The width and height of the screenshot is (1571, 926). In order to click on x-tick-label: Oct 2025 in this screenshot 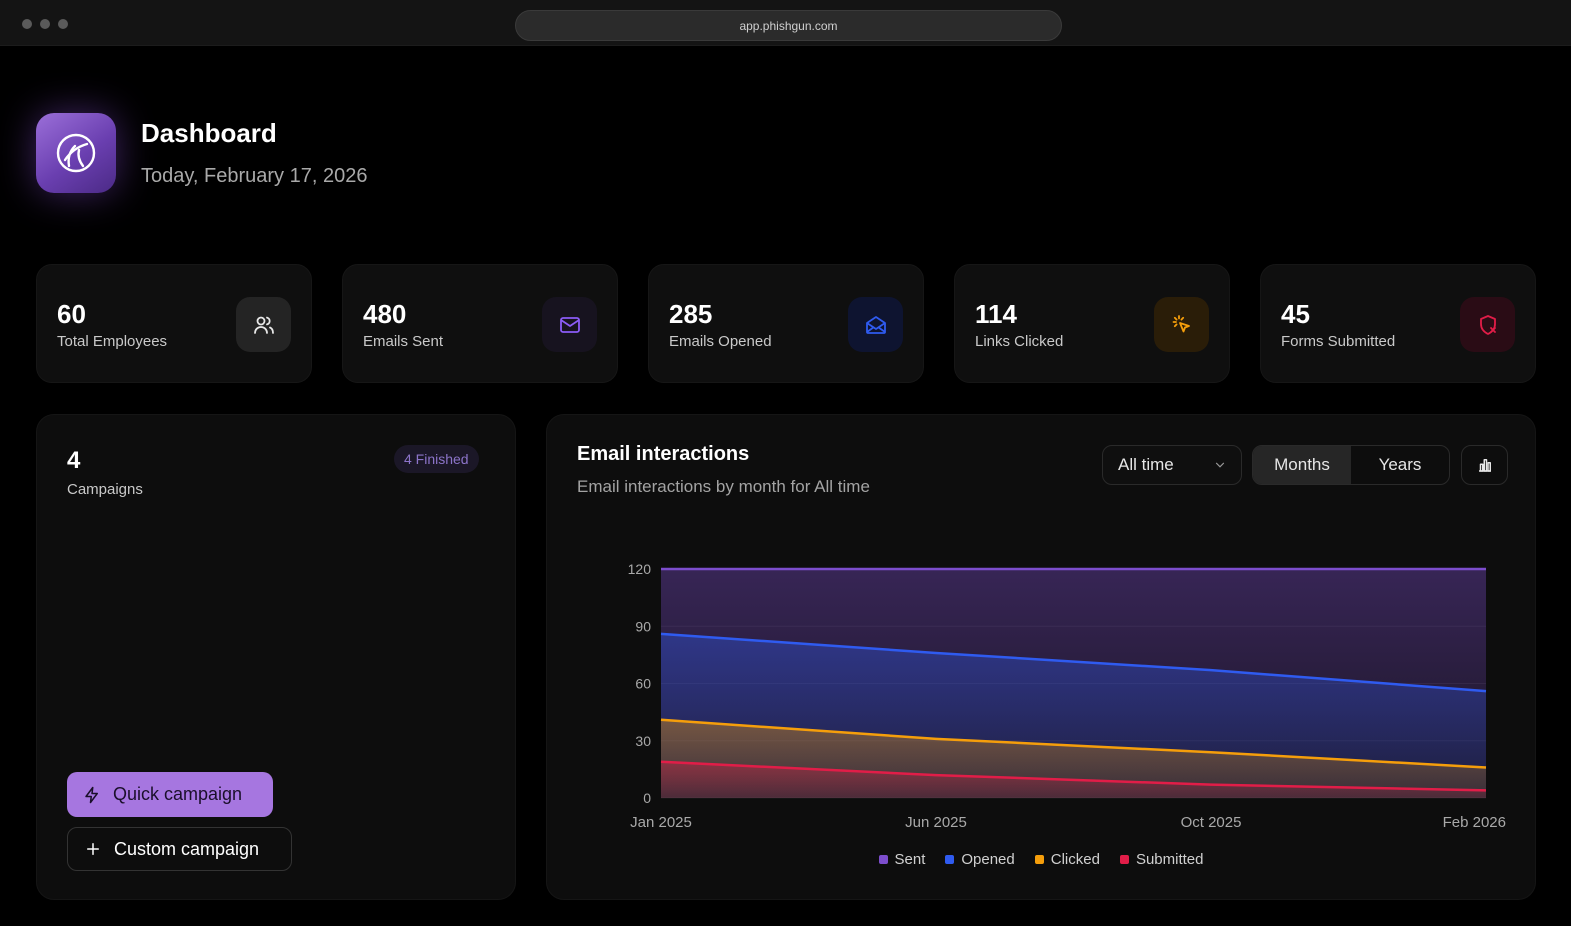, I will do `click(1211, 822)`.